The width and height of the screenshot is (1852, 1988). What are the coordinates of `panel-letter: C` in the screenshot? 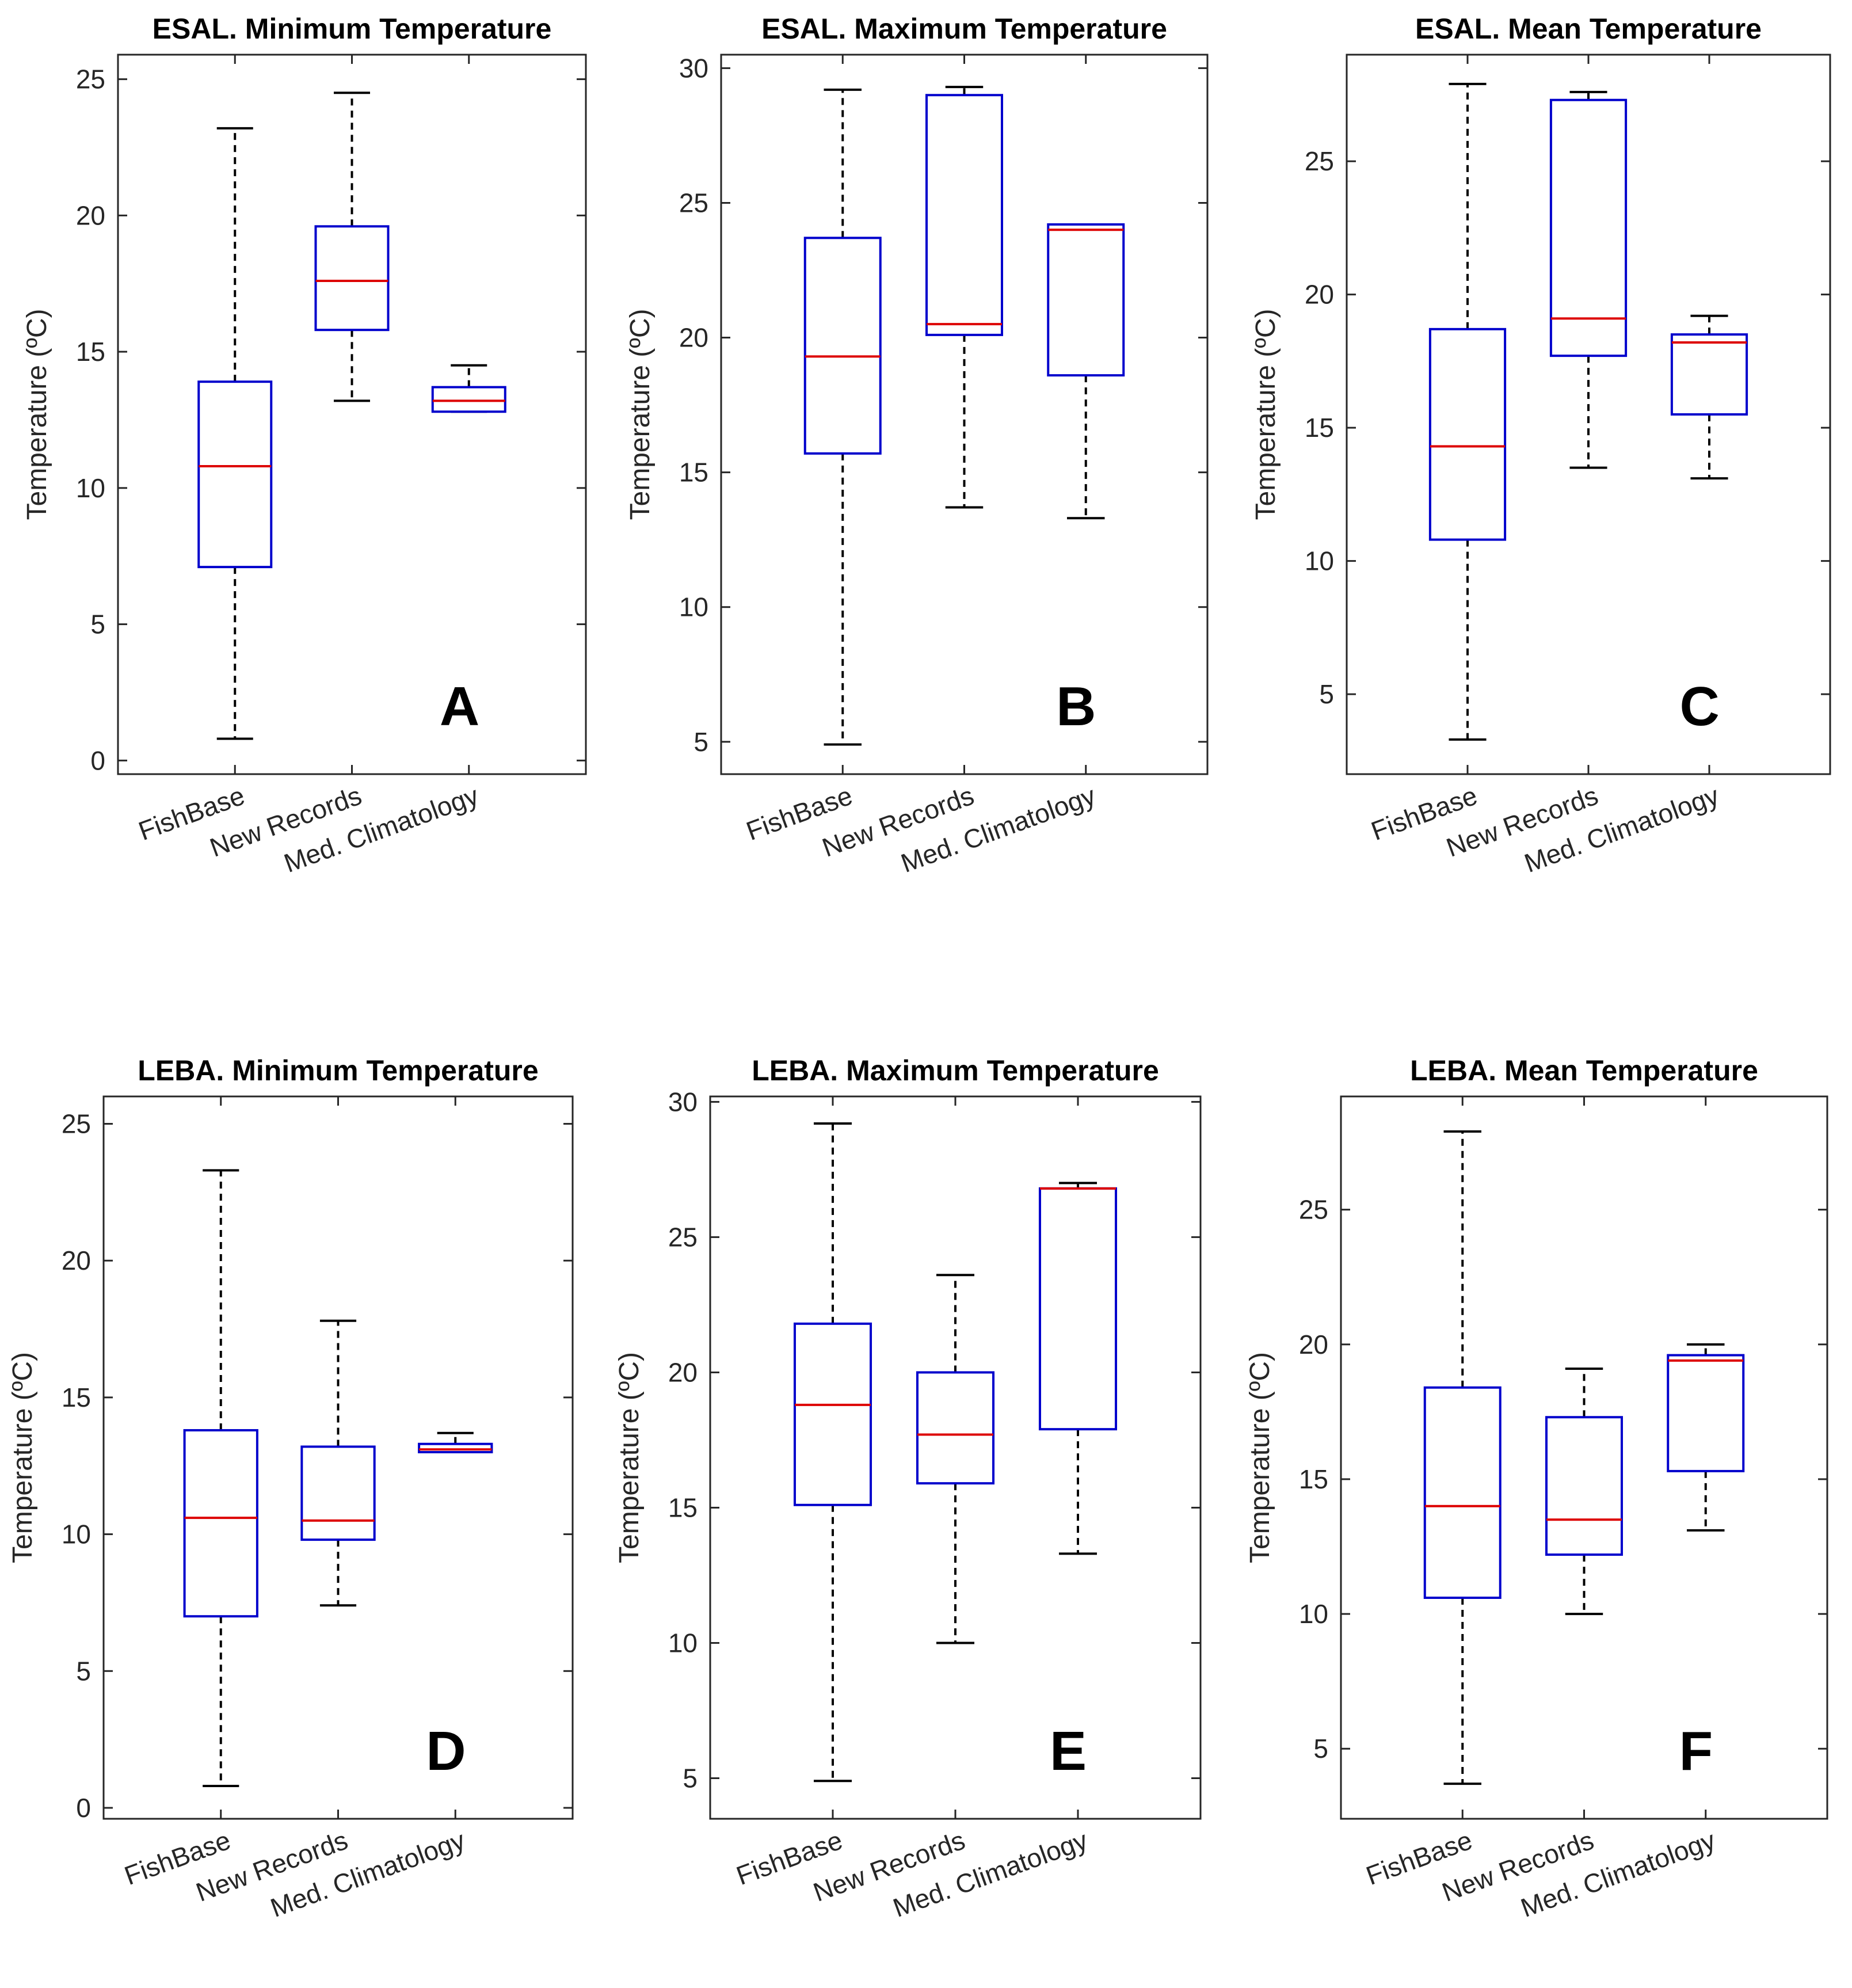 It's located at (1700, 706).